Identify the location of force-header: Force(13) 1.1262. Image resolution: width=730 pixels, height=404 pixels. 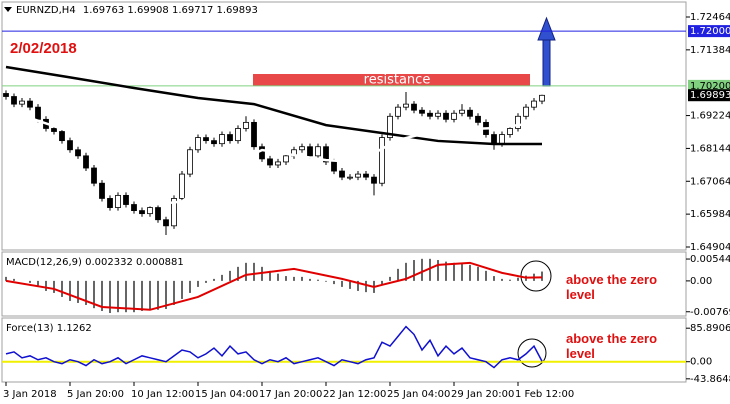
(49, 328).